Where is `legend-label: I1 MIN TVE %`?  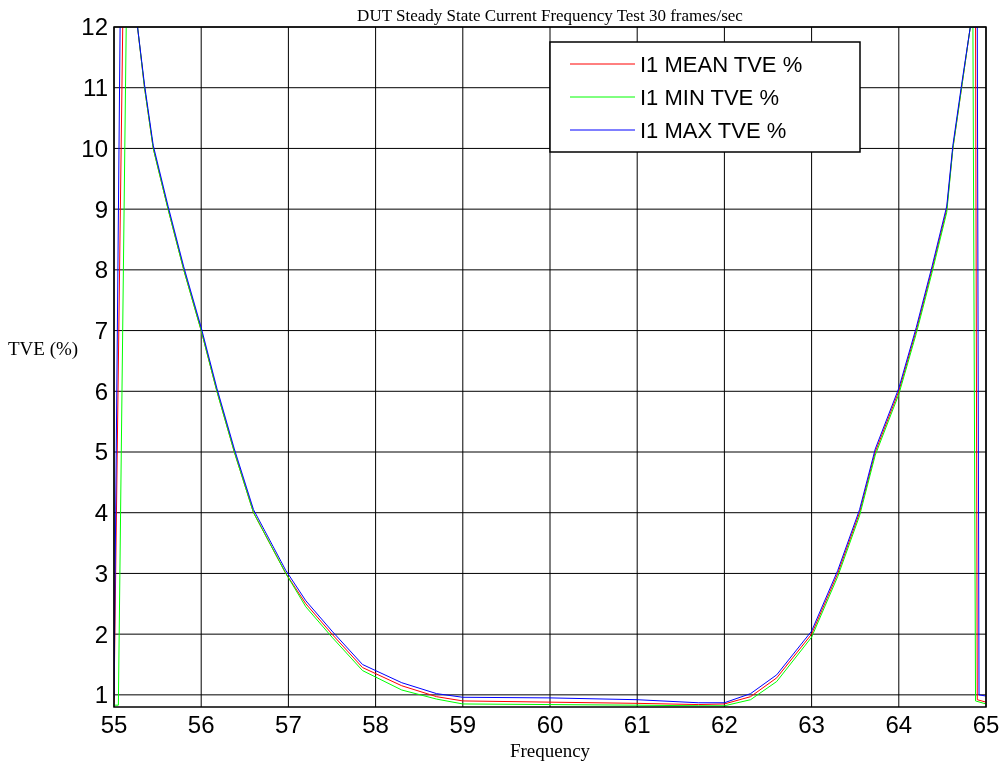
legend-label: I1 MIN TVE % is located at coordinates (709, 97).